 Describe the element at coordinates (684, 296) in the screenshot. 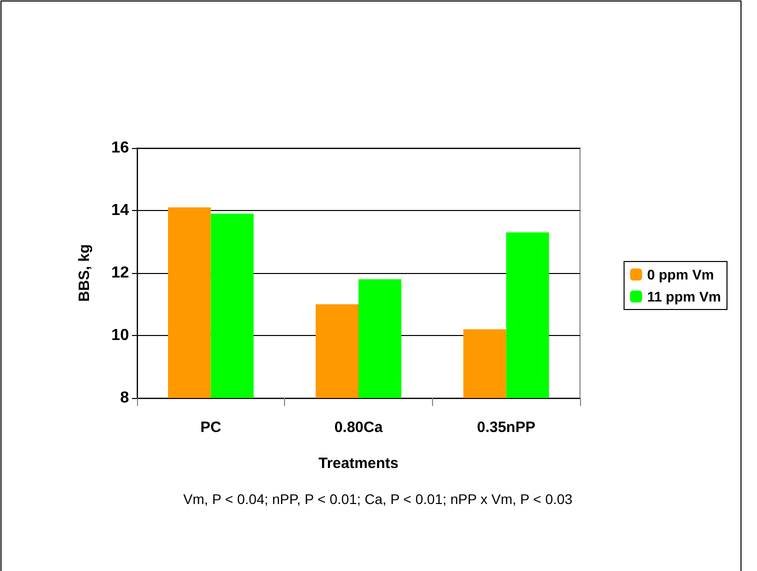

I see `legend-label: 11 ppm Vm` at that location.